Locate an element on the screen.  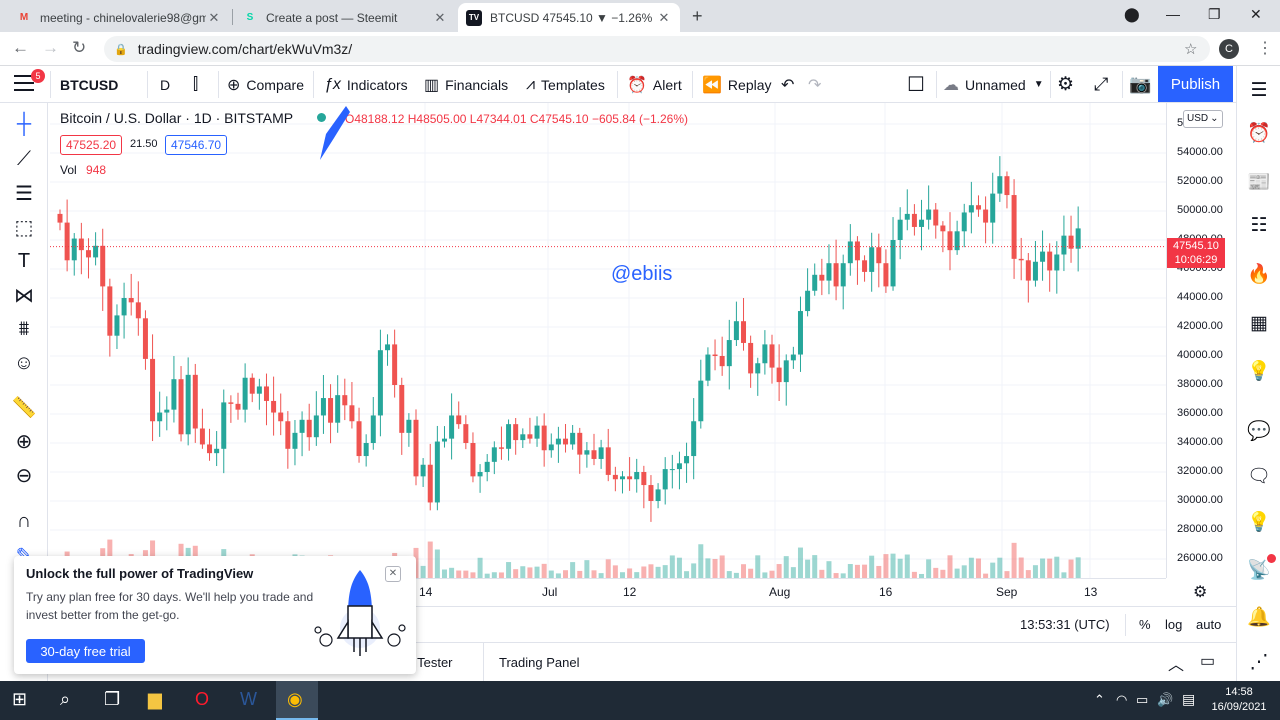
replay-button: ⏪ Replay is located at coordinates (737, 84).